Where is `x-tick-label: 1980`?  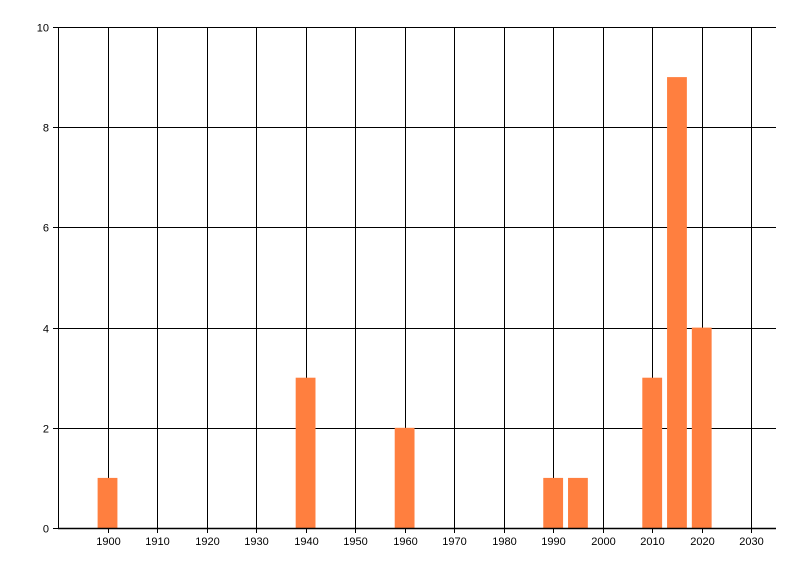 x-tick-label: 1980 is located at coordinates (504, 542).